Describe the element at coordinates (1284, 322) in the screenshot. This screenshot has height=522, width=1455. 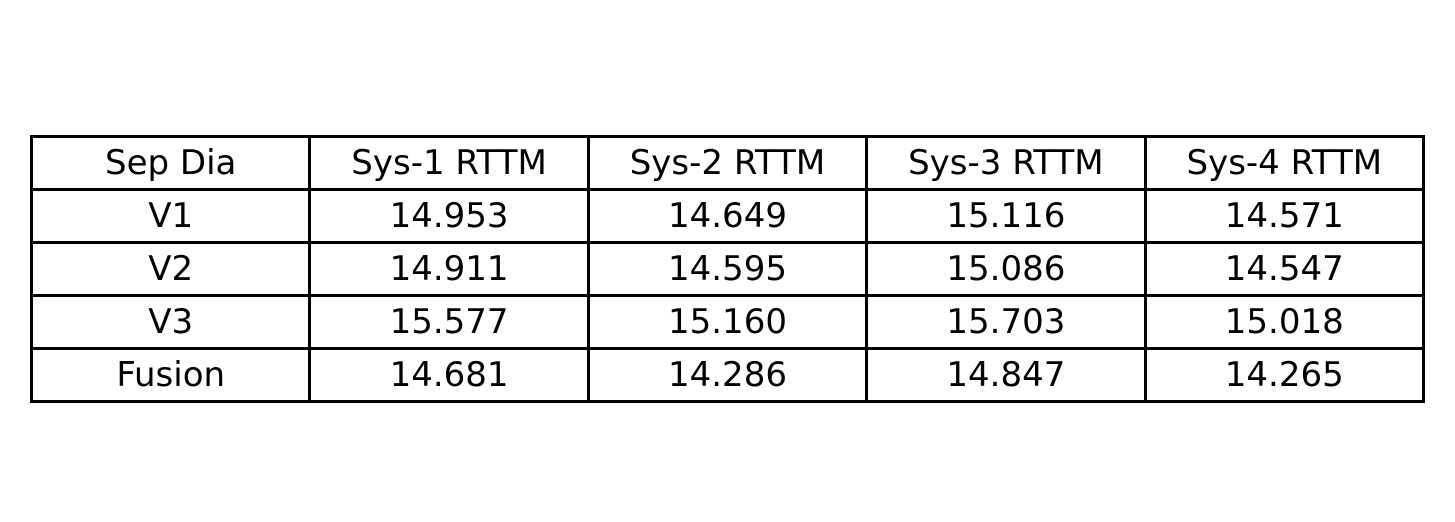
I see `table-cell: 15.018` at that location.